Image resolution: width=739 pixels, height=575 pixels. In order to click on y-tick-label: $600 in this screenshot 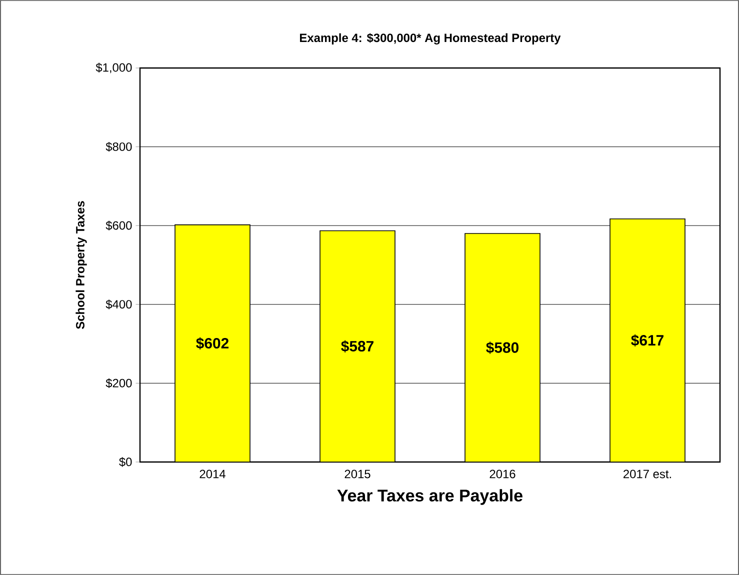, I will do `click(119, 225)`.